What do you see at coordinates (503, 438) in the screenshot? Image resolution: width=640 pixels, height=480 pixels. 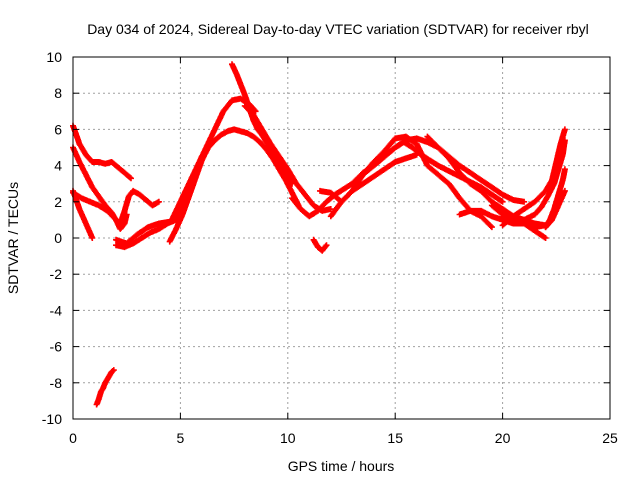 I see `x-tick-label: 20` at bounding box center [503, 438].